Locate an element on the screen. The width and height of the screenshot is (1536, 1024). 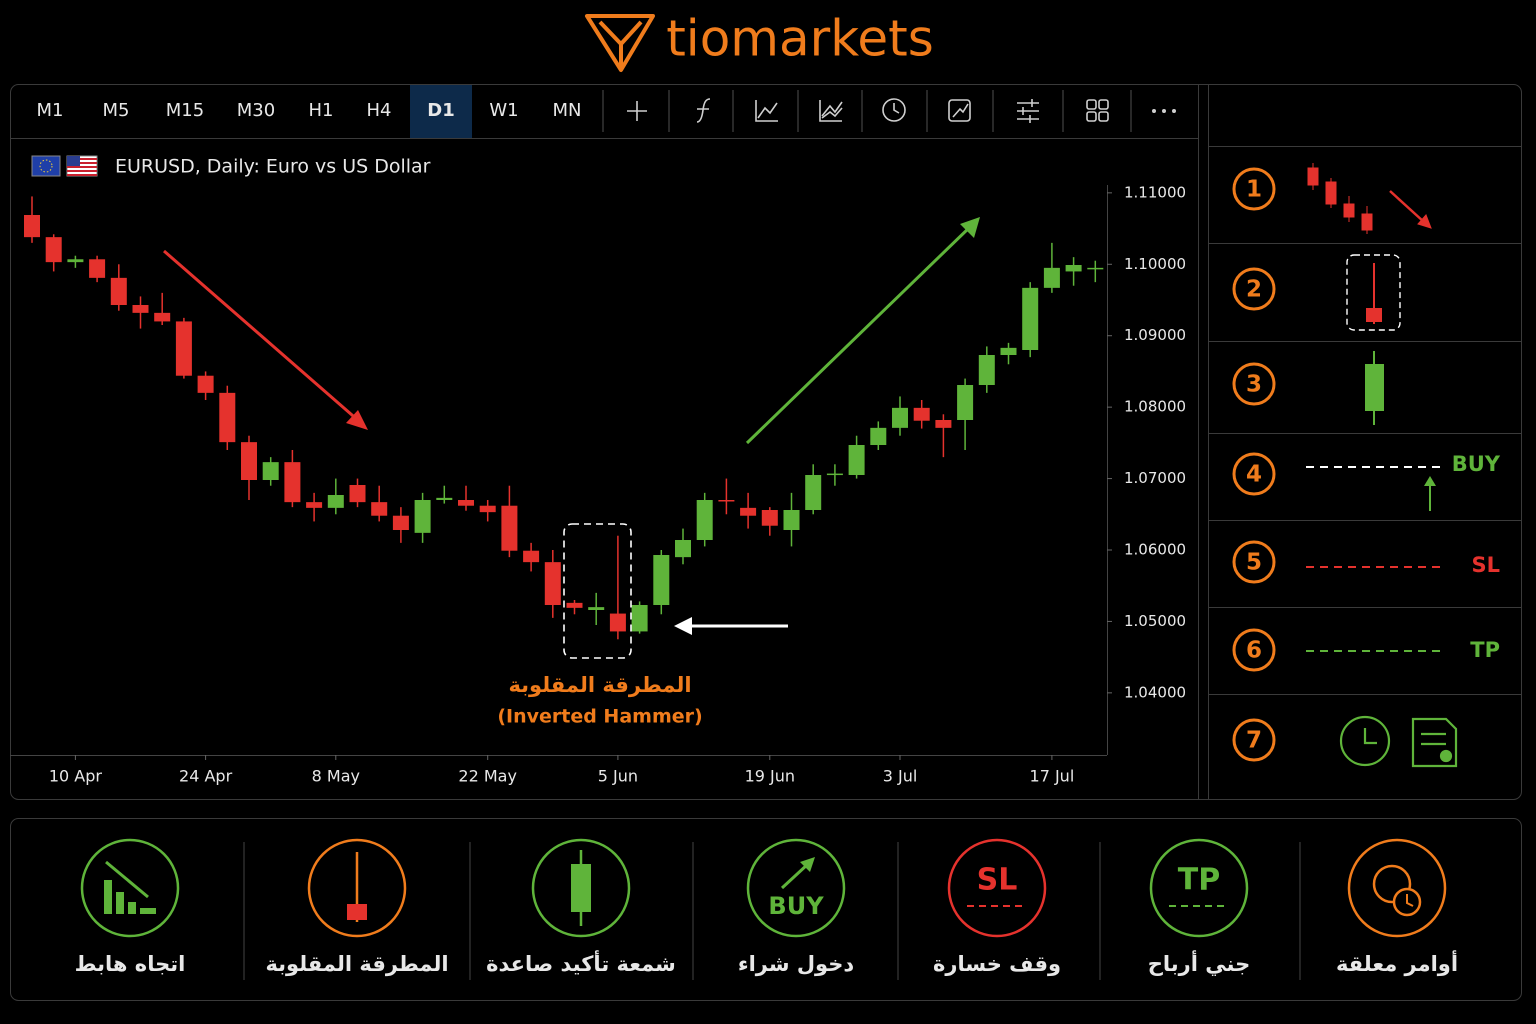
y-tick-label: 1.09000 is located at coordinates (1155, 335).